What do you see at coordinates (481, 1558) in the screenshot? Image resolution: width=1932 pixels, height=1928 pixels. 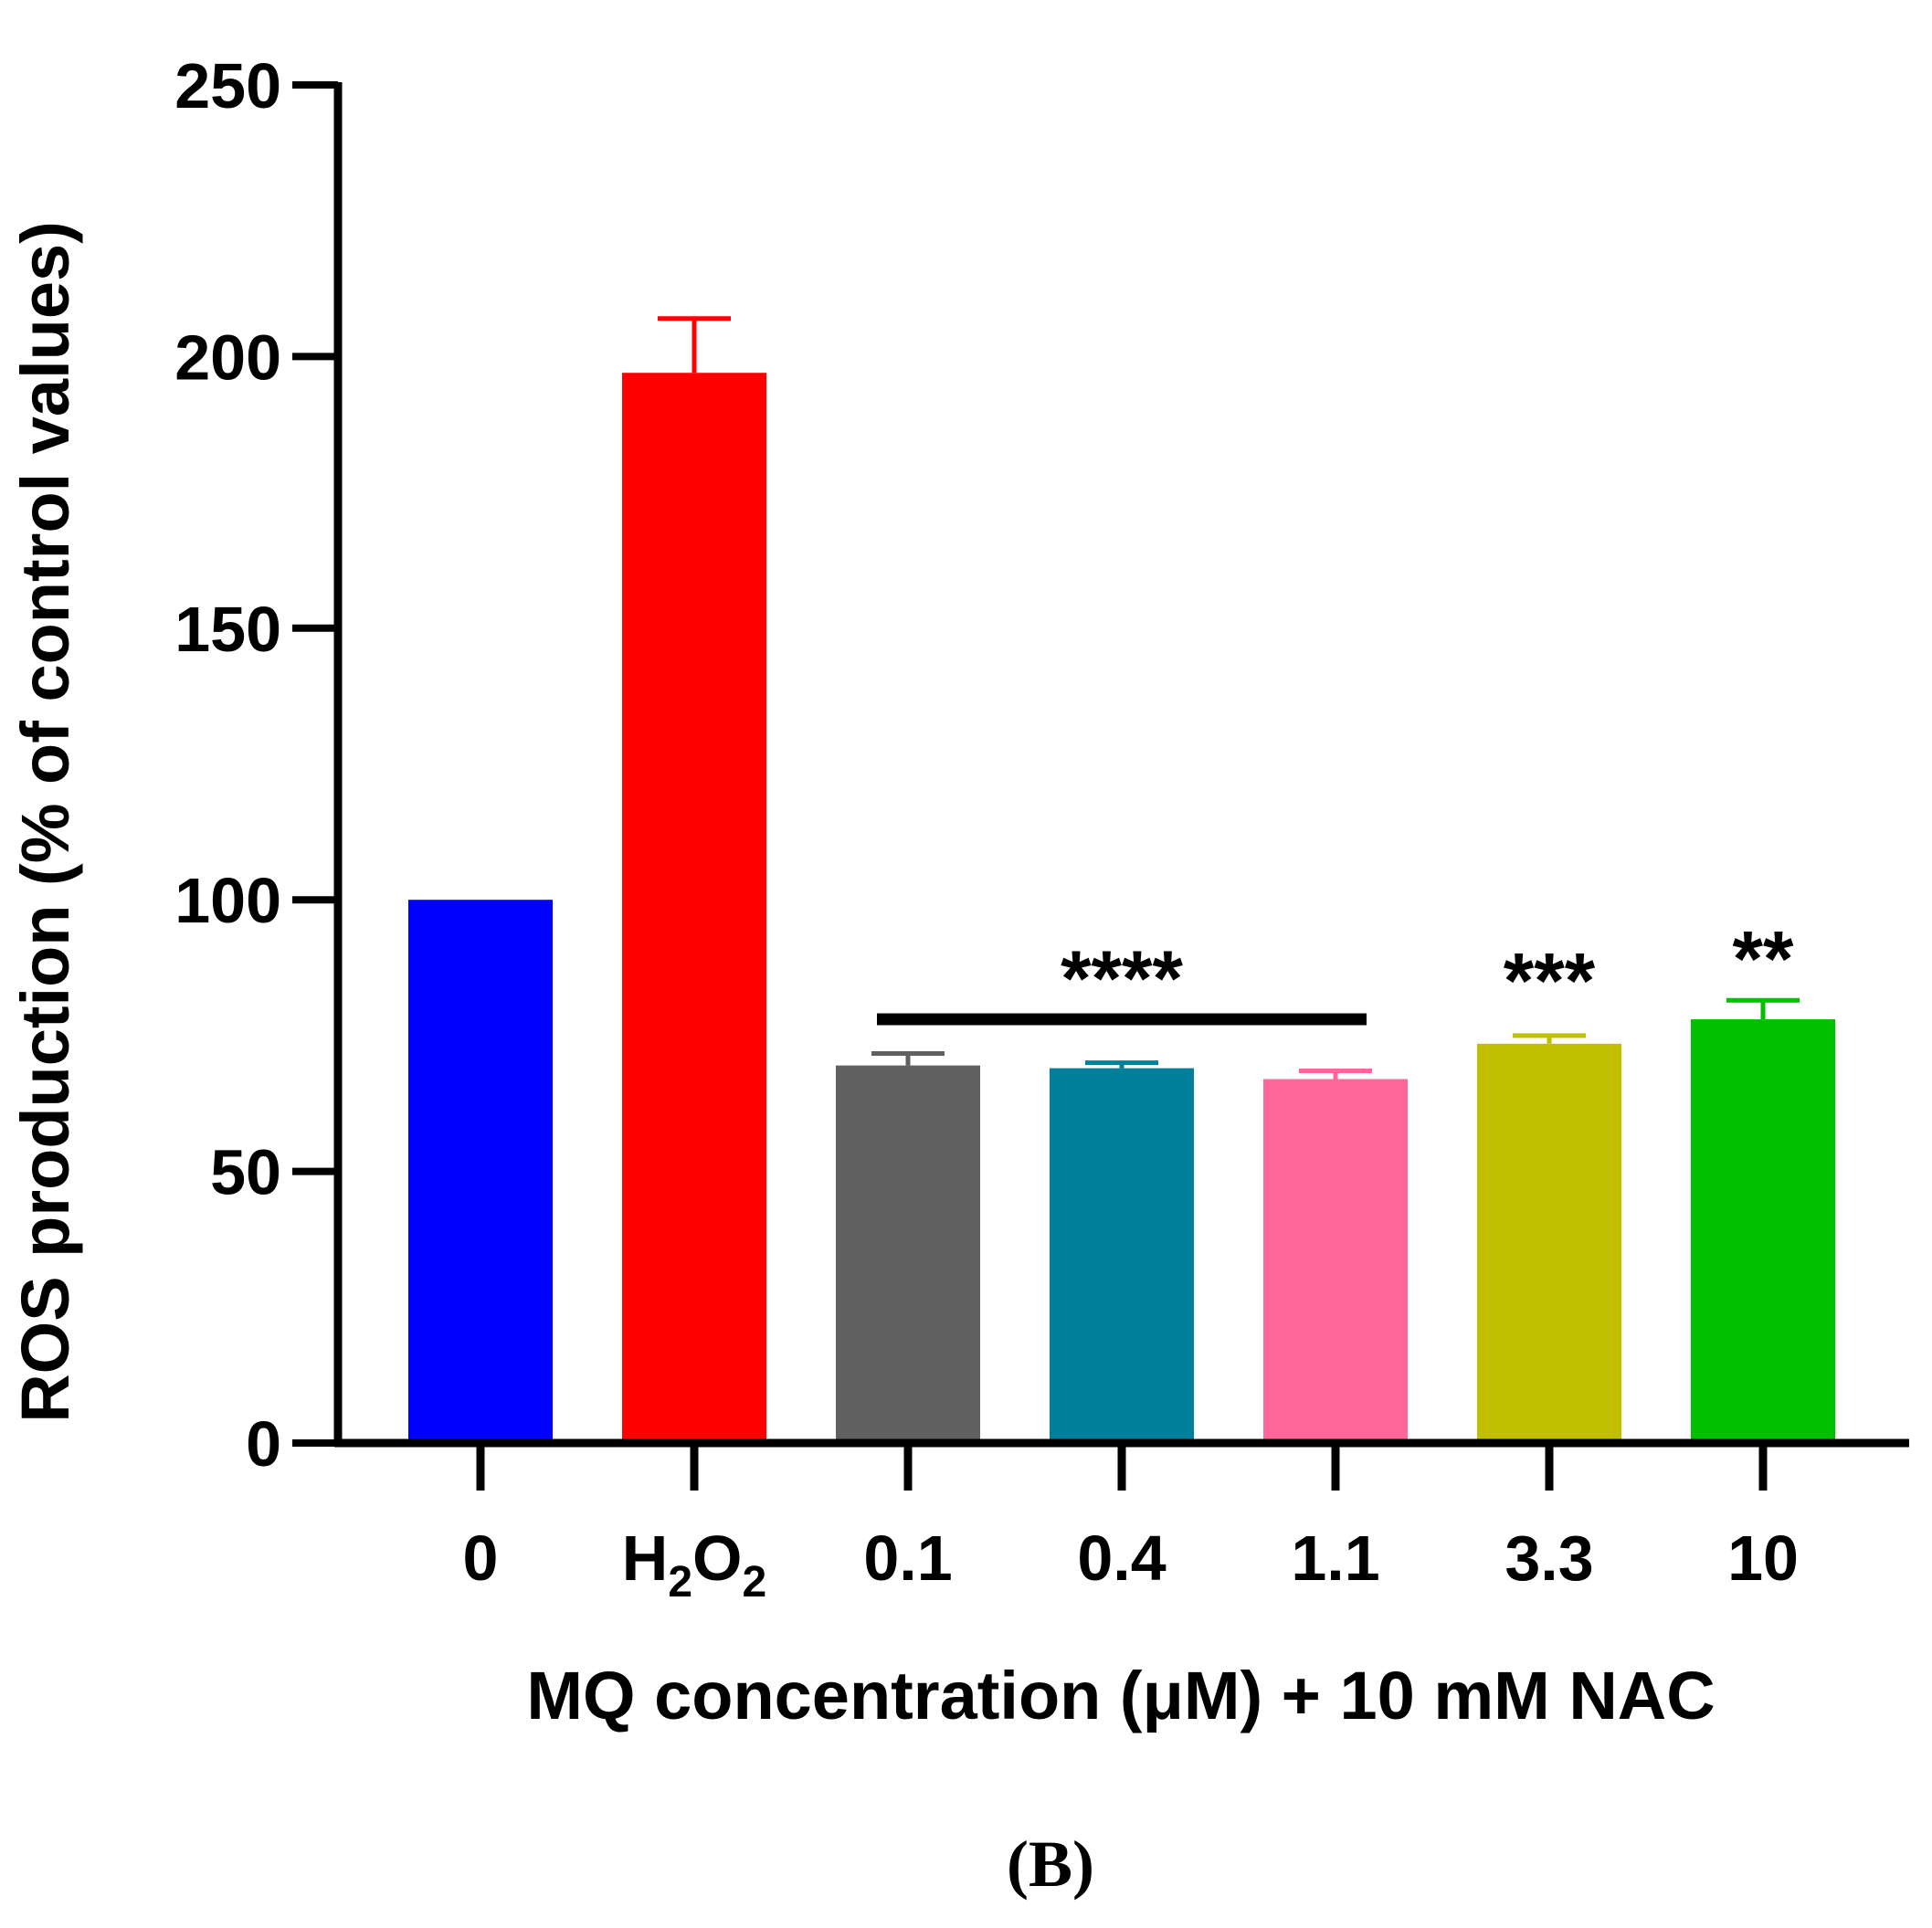 I see `x-tick-label-0: 0` at bounding box center [481, 1558].